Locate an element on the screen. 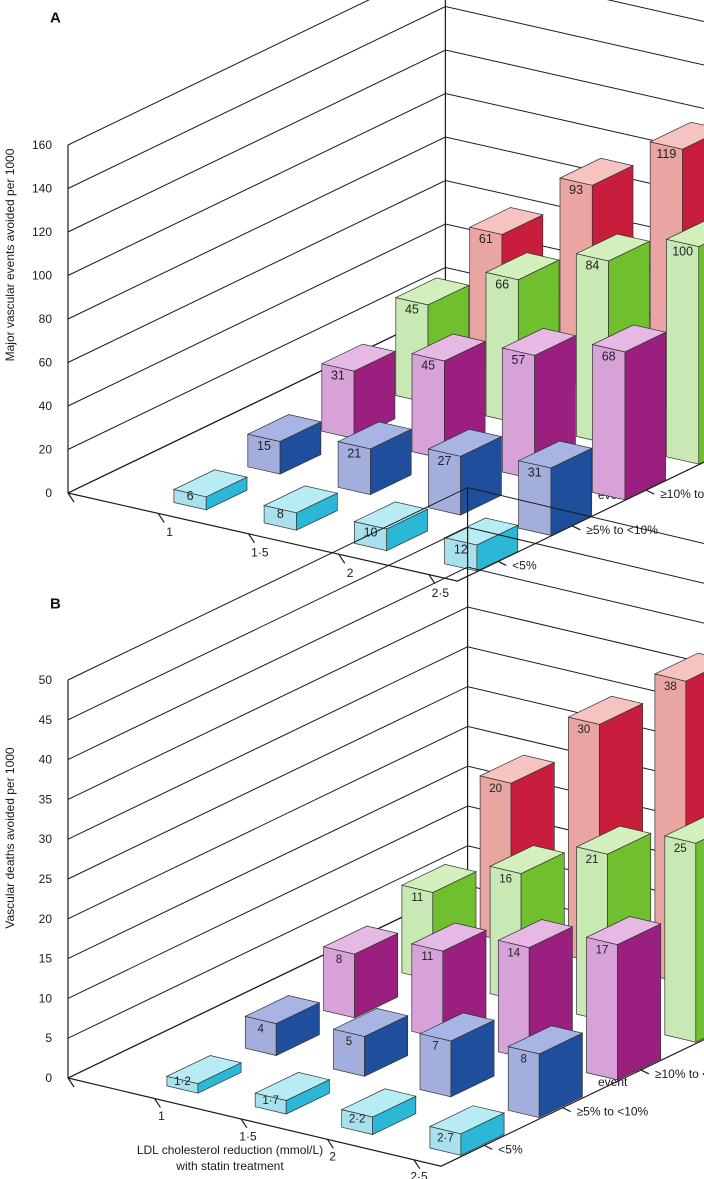  bar-value-label: 31 is located at coordinates (535, 473).